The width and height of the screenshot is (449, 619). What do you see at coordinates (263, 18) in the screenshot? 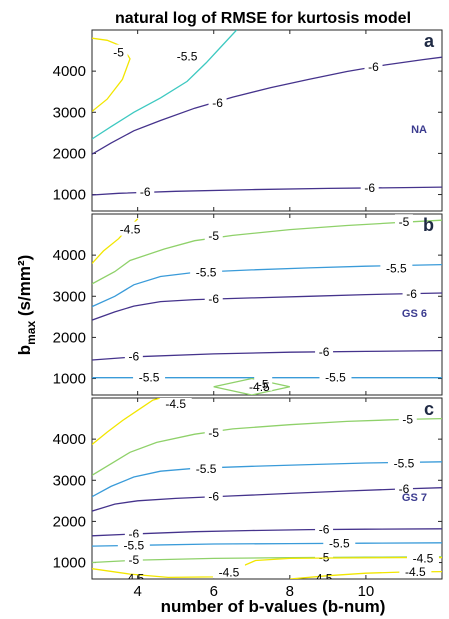
I see `figure-title: natural log of RMSE for kurtosis model` at bounding box center [263, 18].